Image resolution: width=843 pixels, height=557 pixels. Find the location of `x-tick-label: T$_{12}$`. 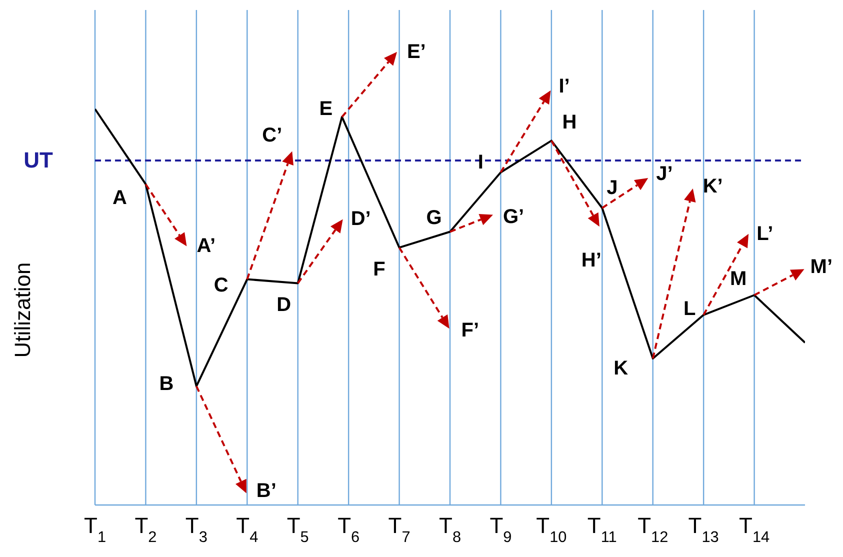

x-tick-label: T$_{12}$ is located at coordinates (653, 529).